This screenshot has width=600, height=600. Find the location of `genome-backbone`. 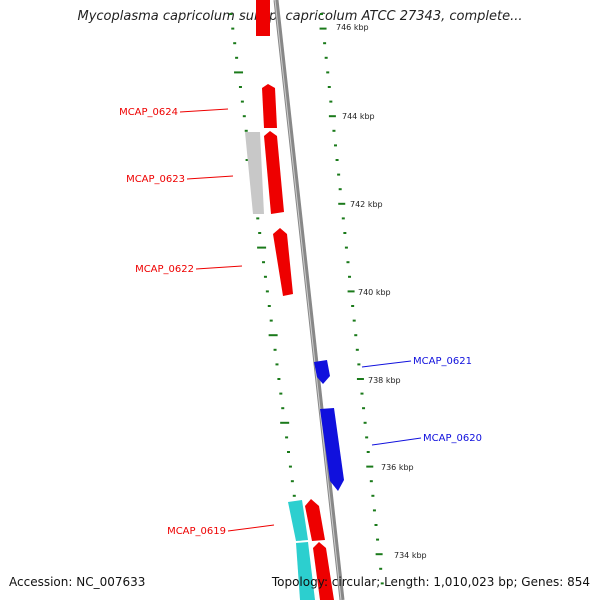

genome-backbone is located at coordinates (309, 300).